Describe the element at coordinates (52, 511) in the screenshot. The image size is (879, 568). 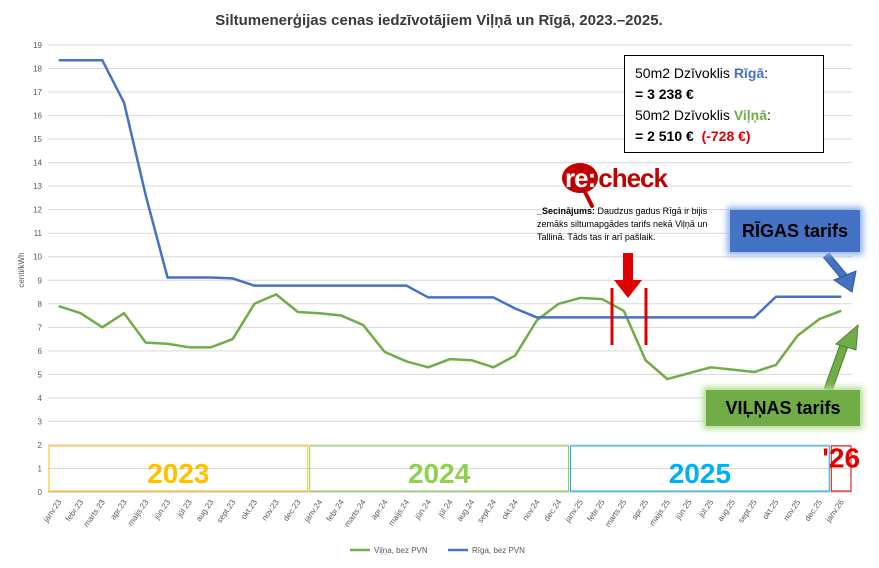
I see `x-tick-0: janv.23` at that location.